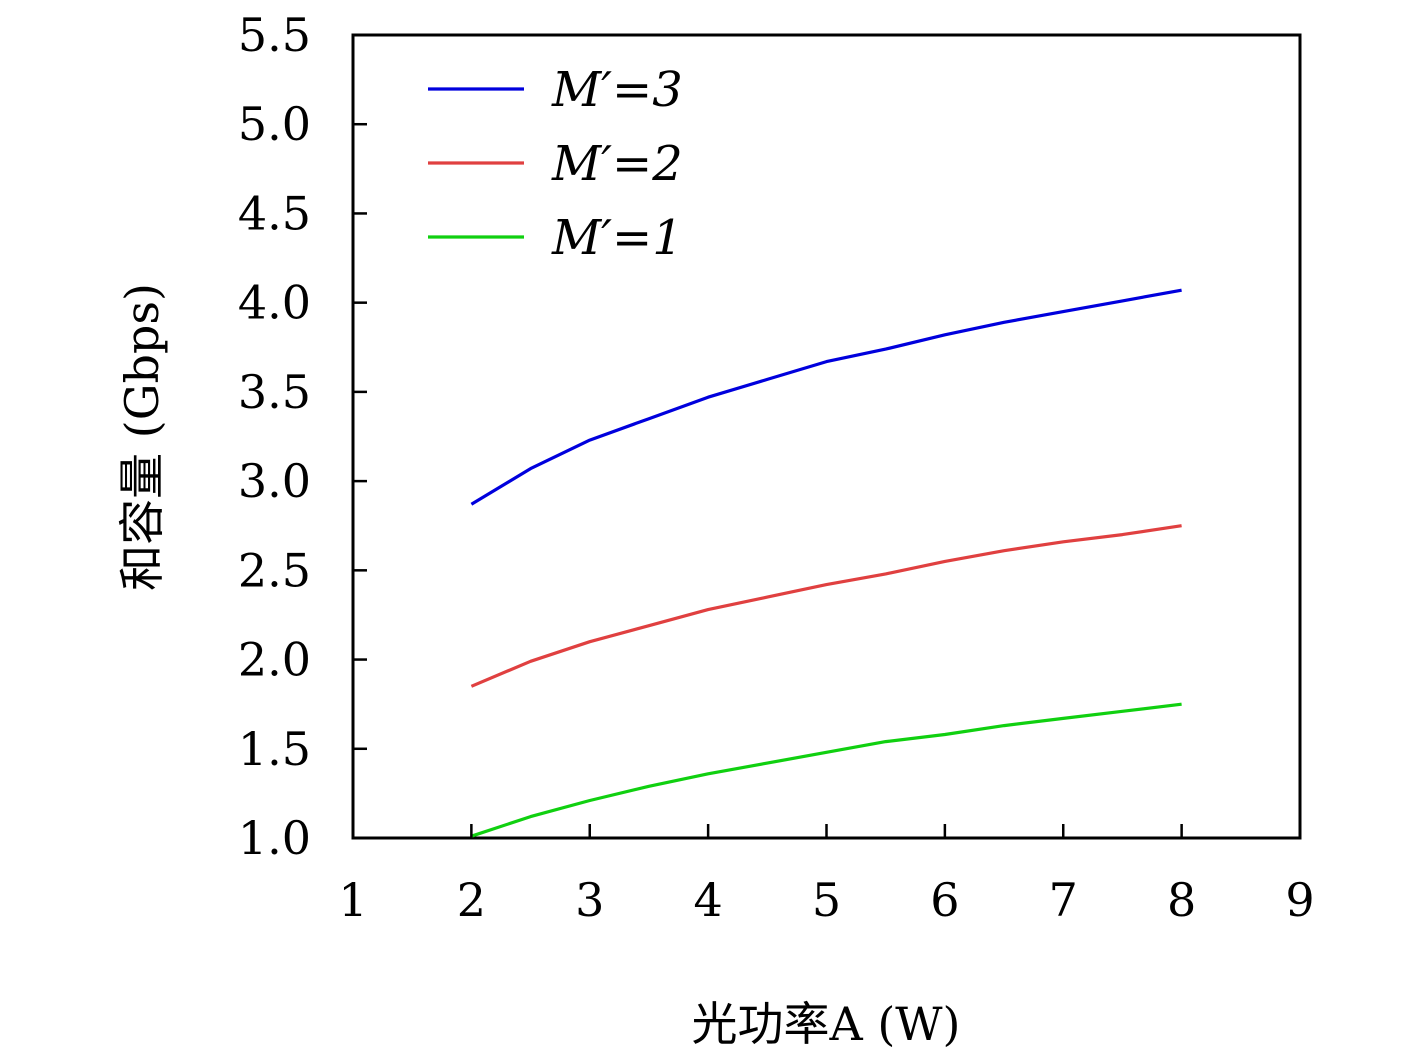 The height and width of the screenshot is (1058, 1417). Describe the element at coordinates (825, 1024) in the screenshot. I see `x-axis-title: 光功率A (W)` at that location.